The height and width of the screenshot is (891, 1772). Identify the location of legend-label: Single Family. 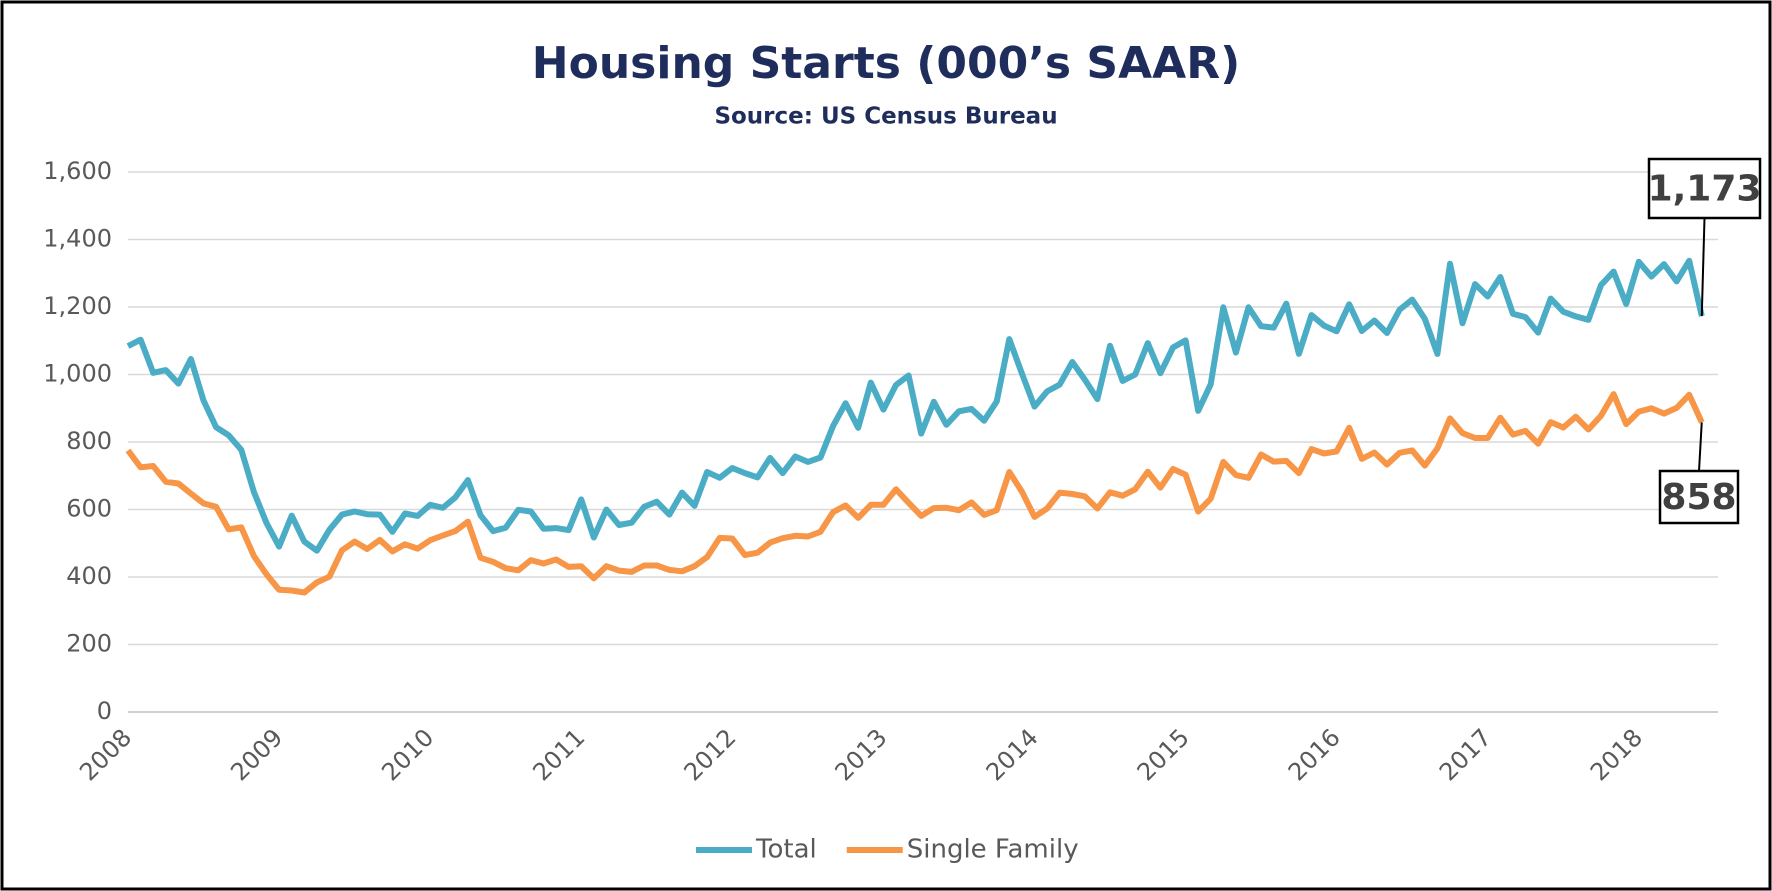
(993, 850).